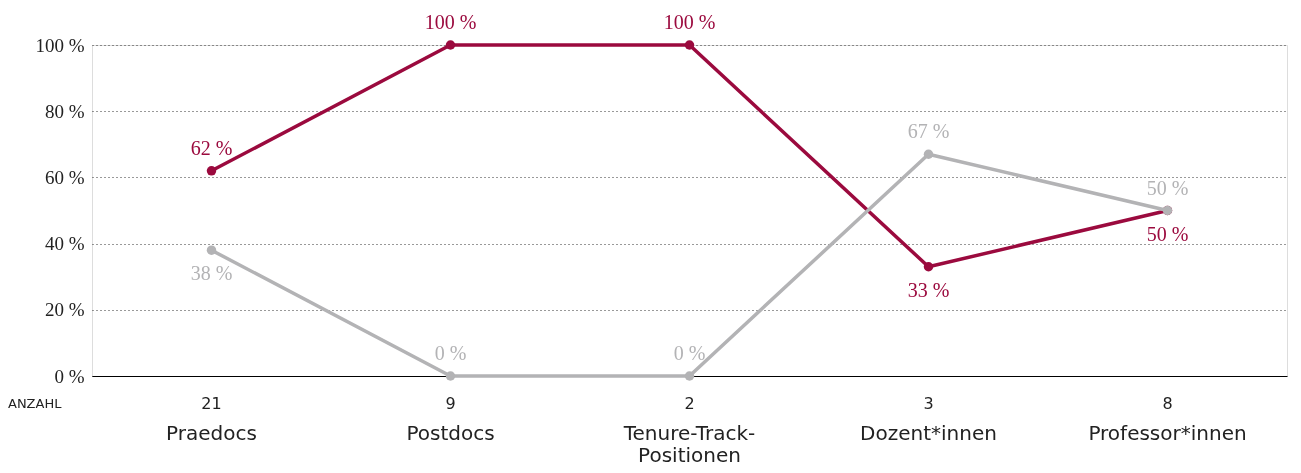 The image size is (1301, 473). Describe the element at coordinates (64, 244) in the screenshot. I see `y-tick-label: 40 %` at that location.